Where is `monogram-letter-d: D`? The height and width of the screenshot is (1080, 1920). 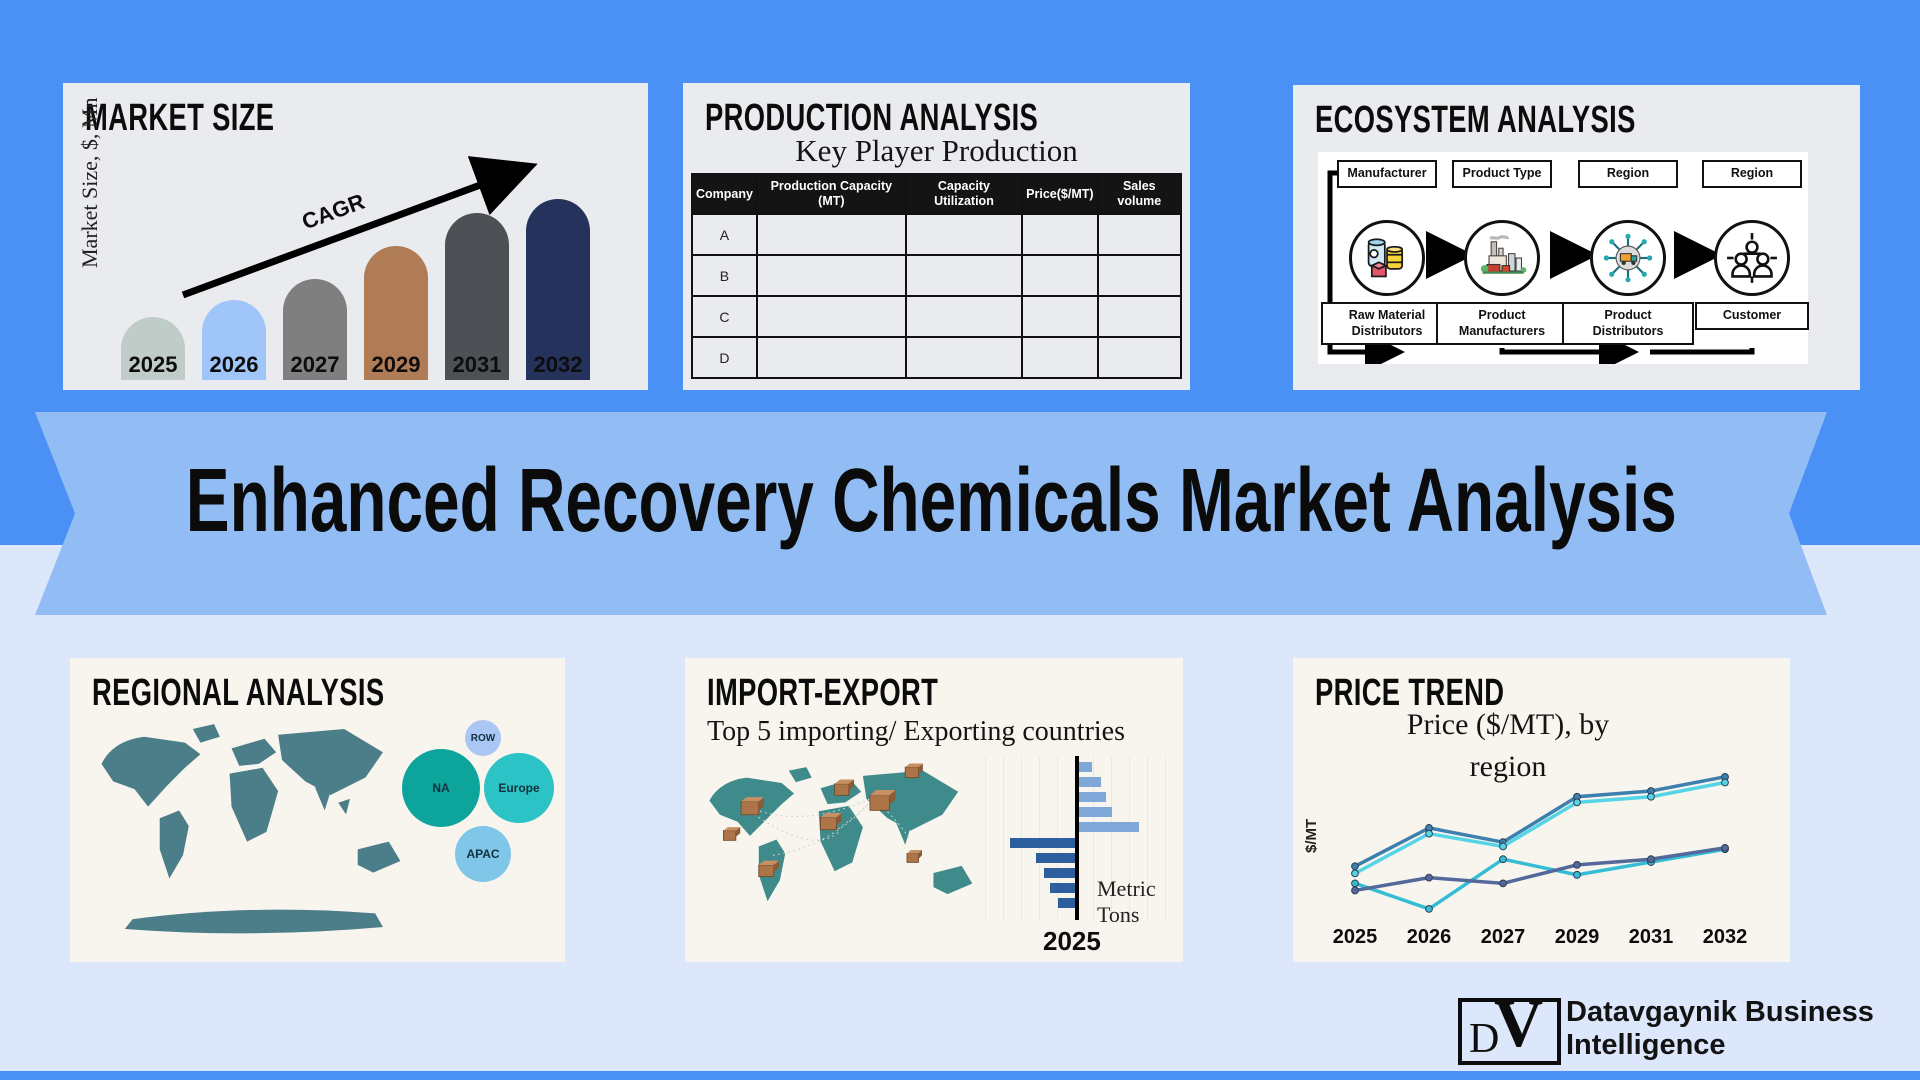
monogram-letter-d: D is located at coordinates (1484, 1039).